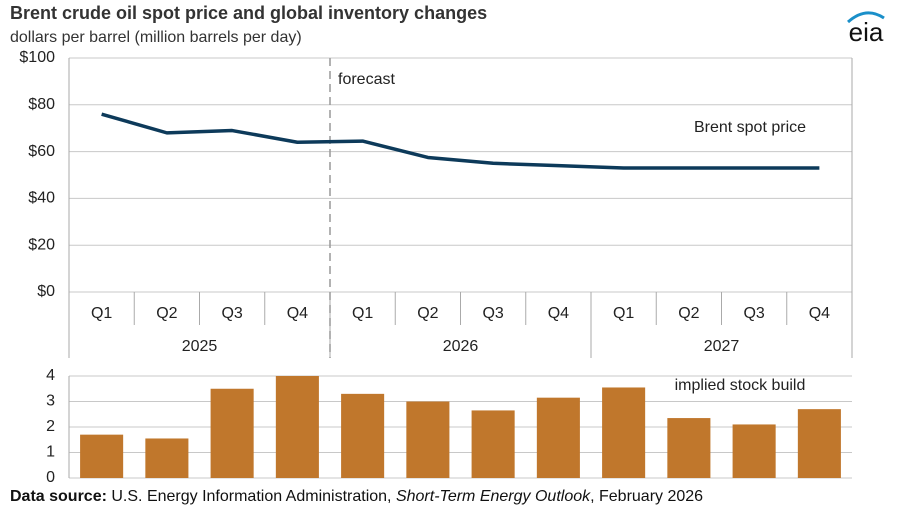 The height and width of the screenshot is (517, 900). I want to click on forecast-label: forecast, so click(366, 79).